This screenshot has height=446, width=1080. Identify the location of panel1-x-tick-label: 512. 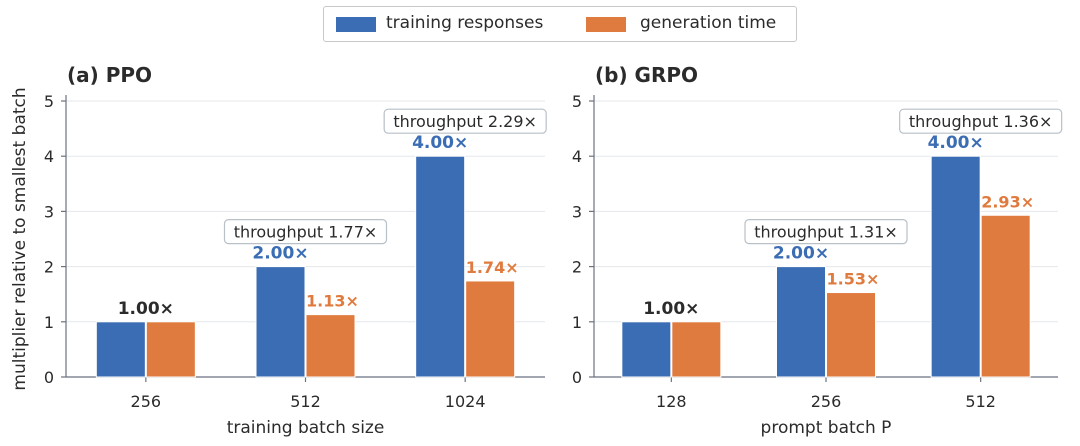
(305, 401).